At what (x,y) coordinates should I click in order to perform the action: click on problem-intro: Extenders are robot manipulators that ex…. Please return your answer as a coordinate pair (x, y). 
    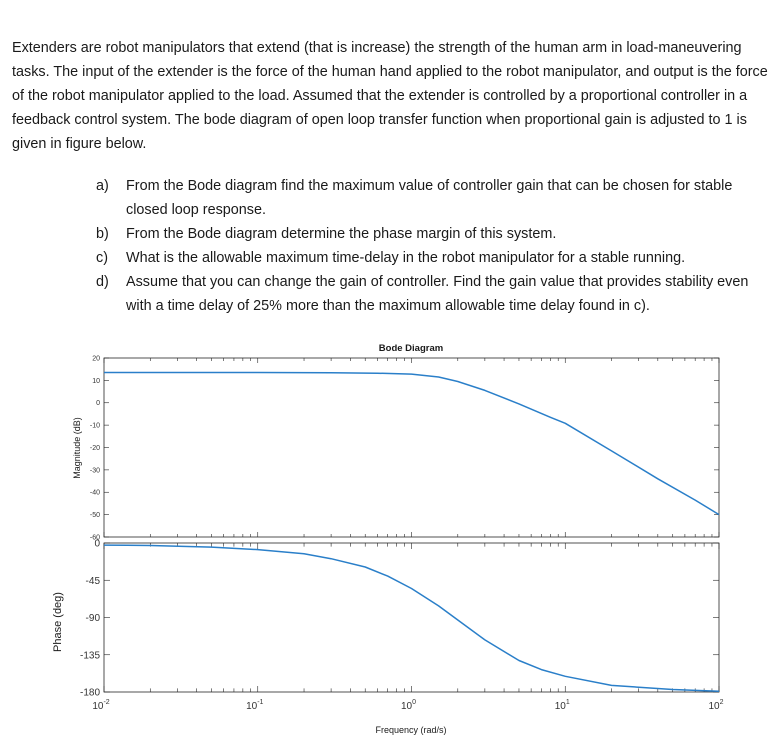
    Looking at the image, I should click on (390, 96).